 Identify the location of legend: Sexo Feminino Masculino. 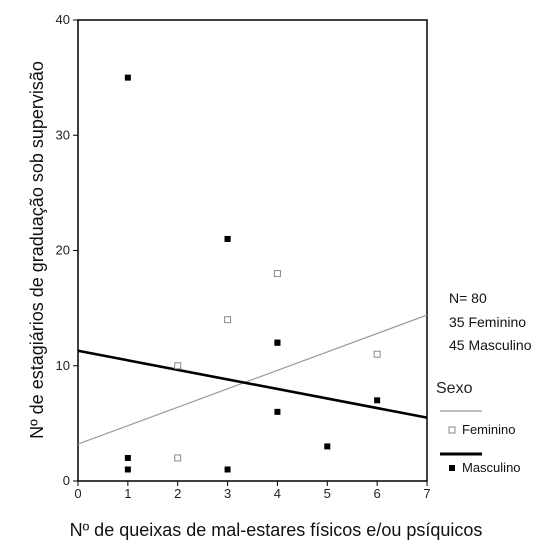
(478, 427).